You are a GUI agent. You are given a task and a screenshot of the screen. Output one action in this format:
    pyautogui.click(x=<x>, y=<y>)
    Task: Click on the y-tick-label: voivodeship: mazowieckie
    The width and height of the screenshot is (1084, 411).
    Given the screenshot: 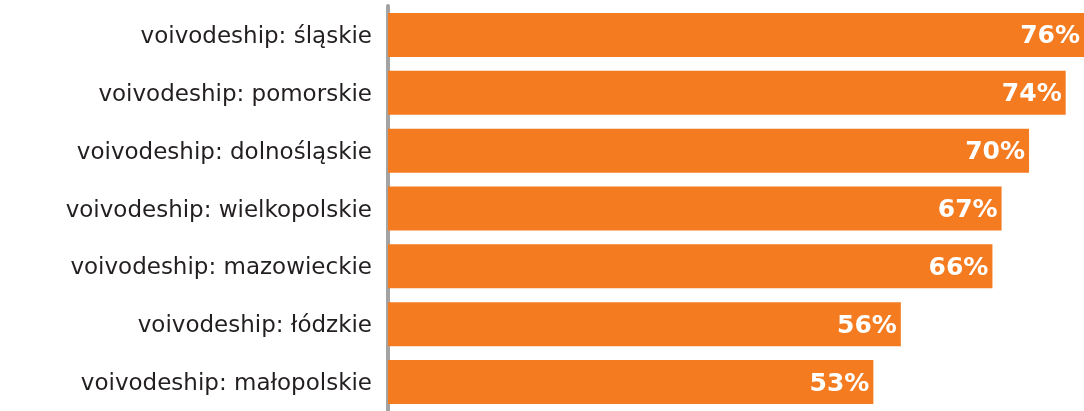 What is the action you would take?
    pyautogui.click(x=221, y=266)
    